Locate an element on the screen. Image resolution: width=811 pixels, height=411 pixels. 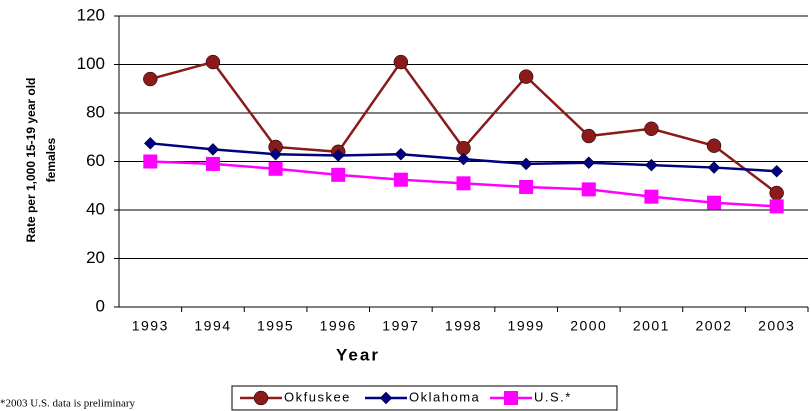
x-tick-label: 2003 is located at coordinates (776, 326).